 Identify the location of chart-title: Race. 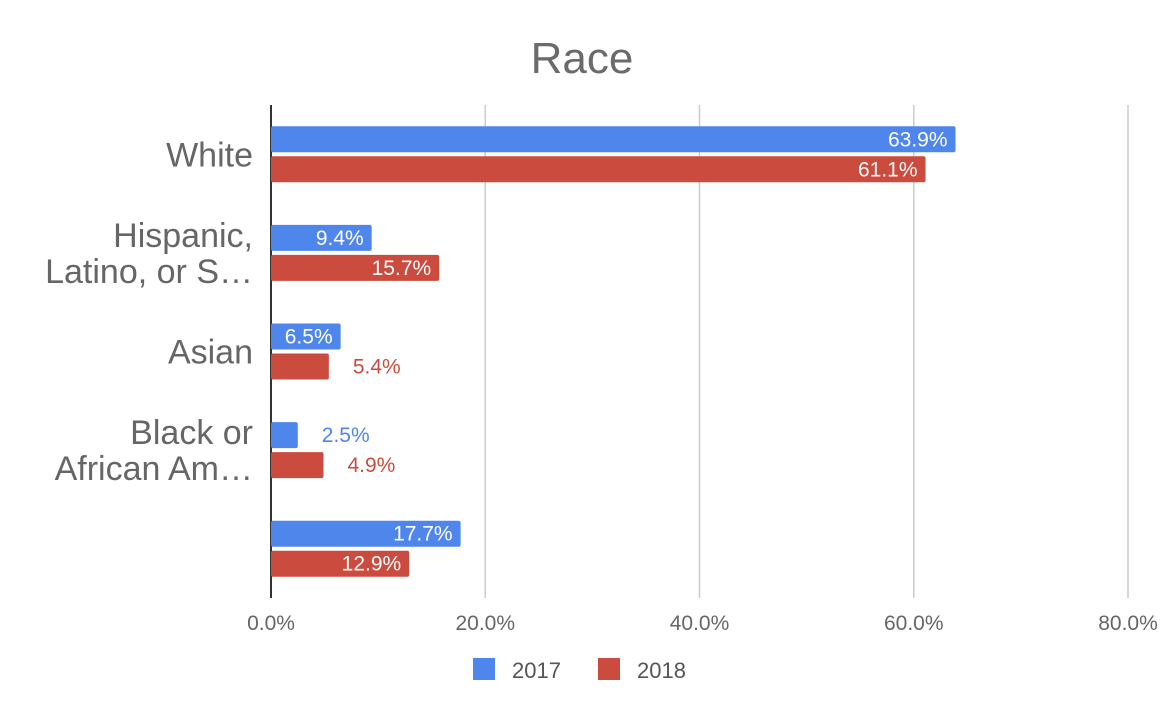
(582, 58).